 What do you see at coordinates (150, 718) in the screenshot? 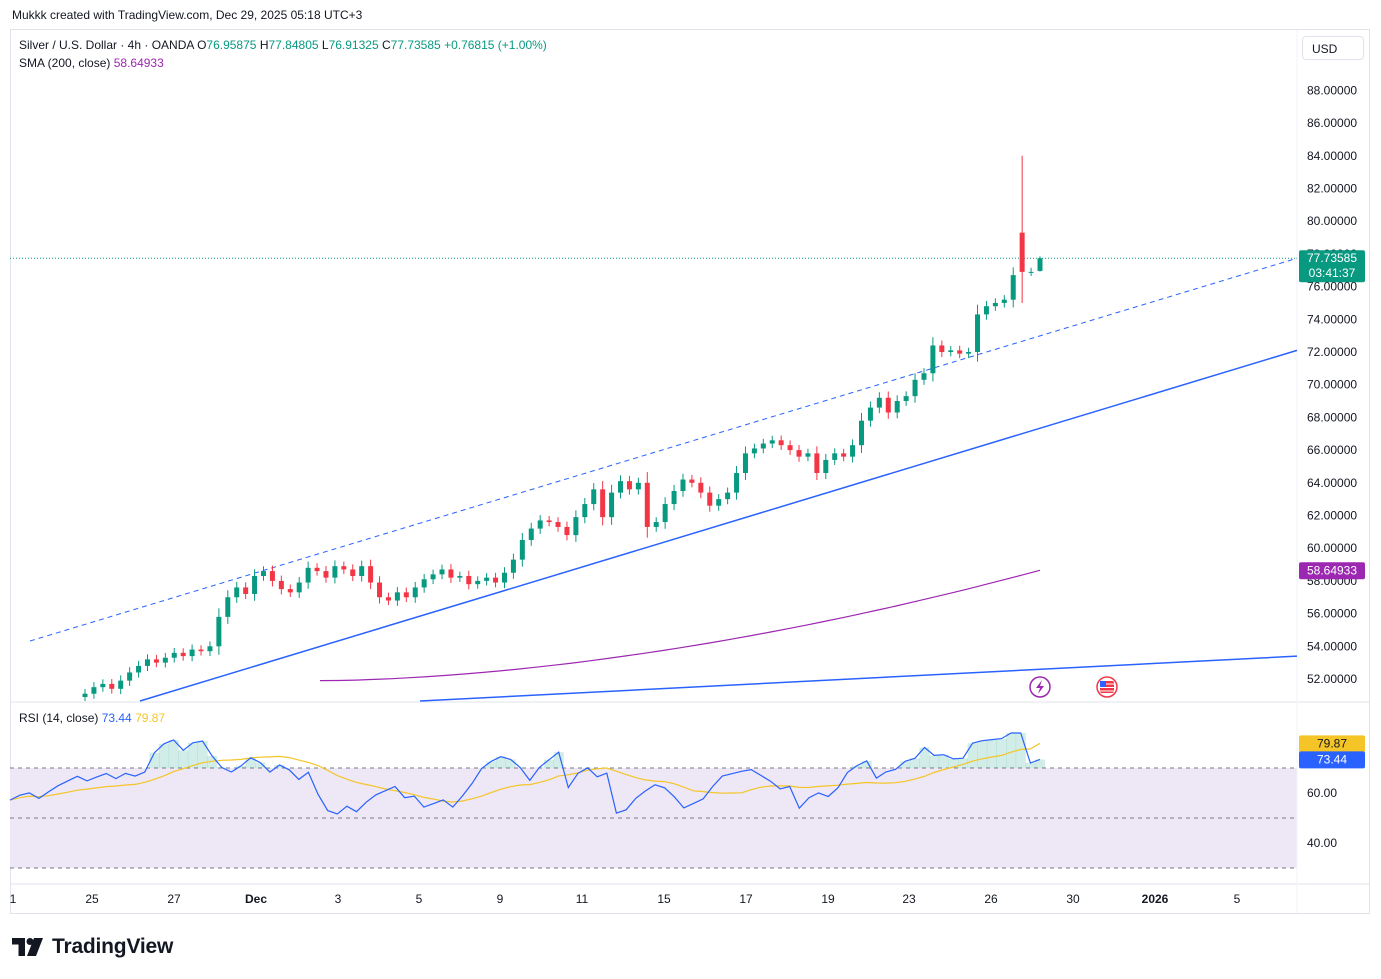
I see `rsi-ma-value: 79.87` at bounding box center [150, 718].